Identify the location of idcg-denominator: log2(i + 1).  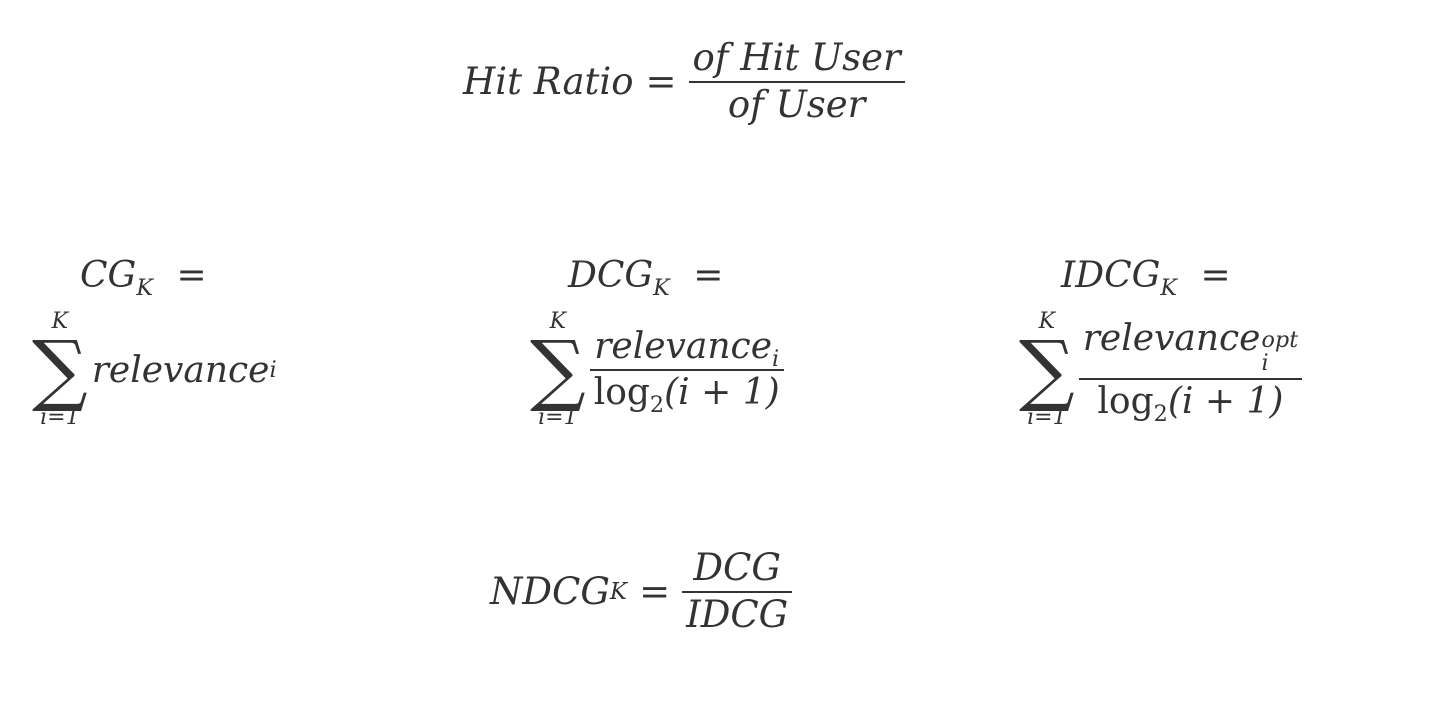
(1190, 402).